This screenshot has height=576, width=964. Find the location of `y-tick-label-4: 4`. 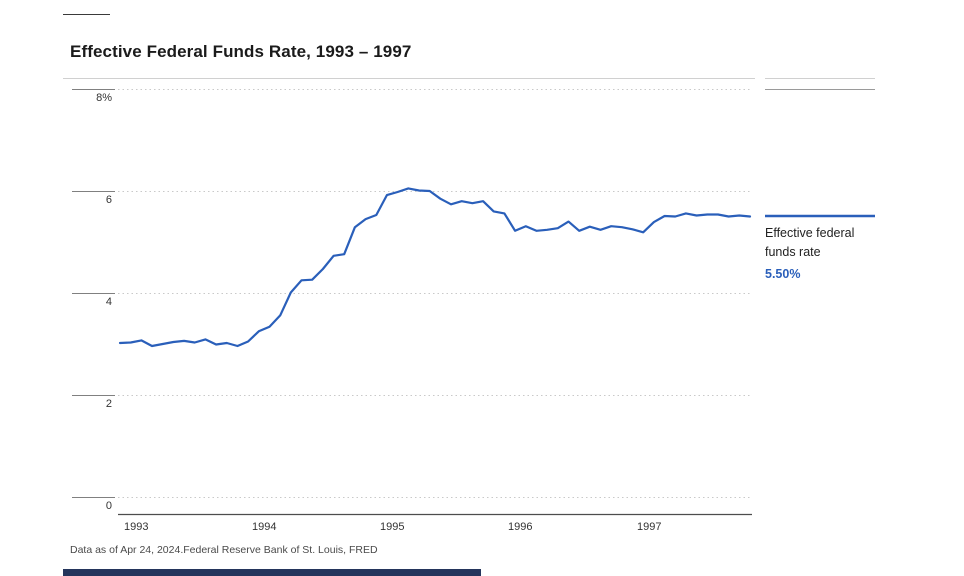

y-tick-label-4: 4 is located at coordinates (108, 302).